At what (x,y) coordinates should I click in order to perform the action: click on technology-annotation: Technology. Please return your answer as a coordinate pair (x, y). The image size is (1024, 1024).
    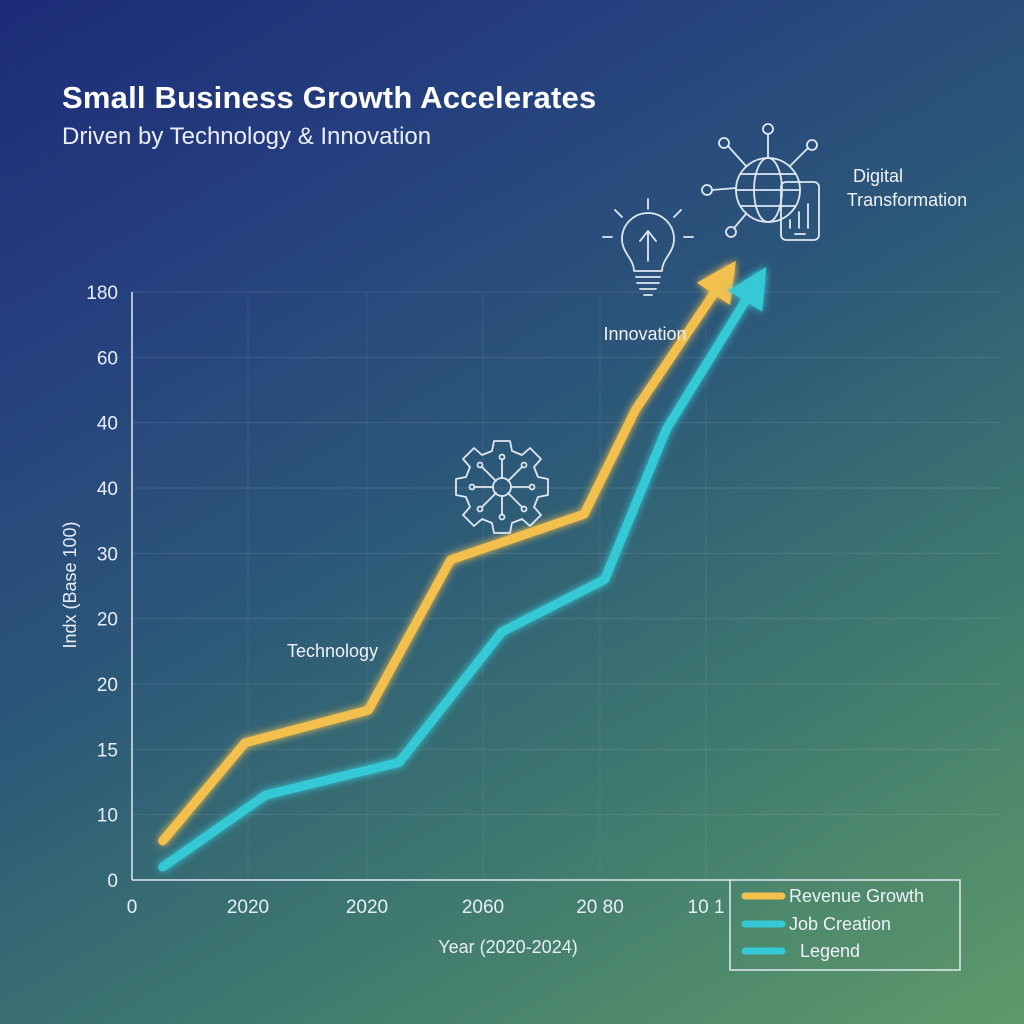
    Looking at the image, I should click on (418, 550).